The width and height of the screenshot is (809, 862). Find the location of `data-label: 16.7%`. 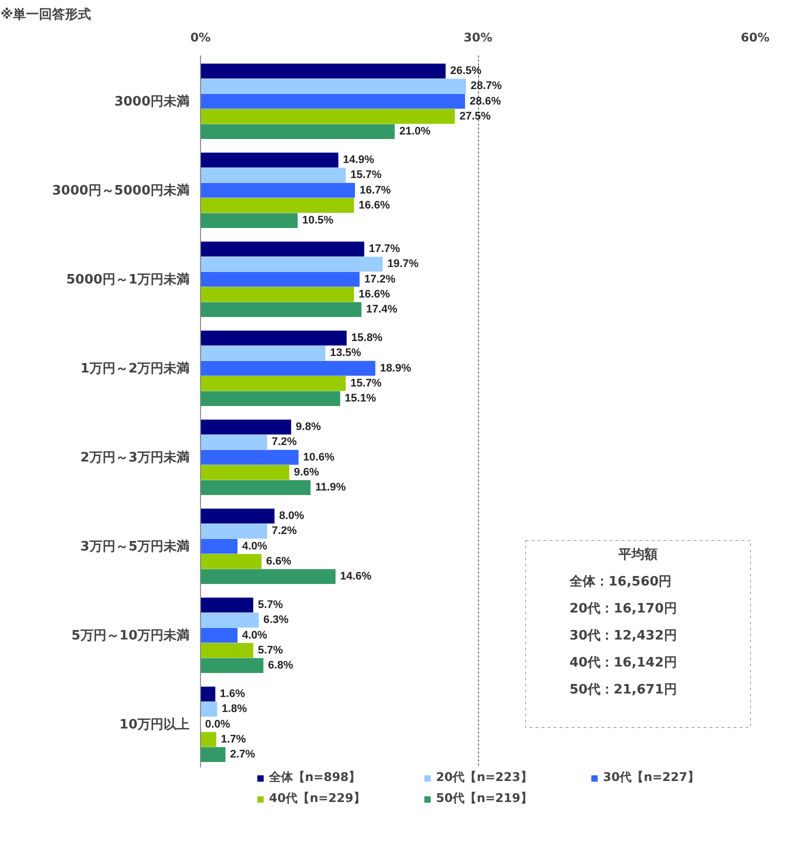

data-label: 16.7% is located at coordinates (376, 190).